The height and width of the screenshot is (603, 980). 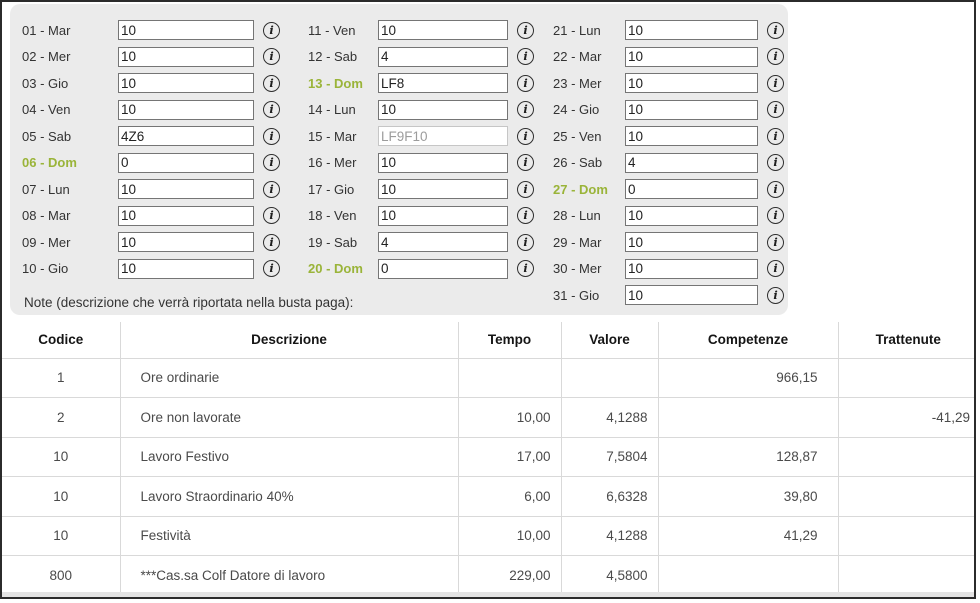 I want to click on table-cell: 128,87, so click(x=748, y=457).